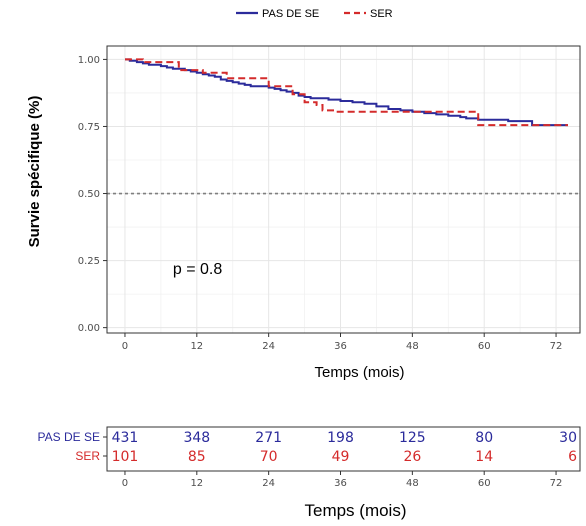  I want to click on y-tick-label: 0.50, so click(89, 194).